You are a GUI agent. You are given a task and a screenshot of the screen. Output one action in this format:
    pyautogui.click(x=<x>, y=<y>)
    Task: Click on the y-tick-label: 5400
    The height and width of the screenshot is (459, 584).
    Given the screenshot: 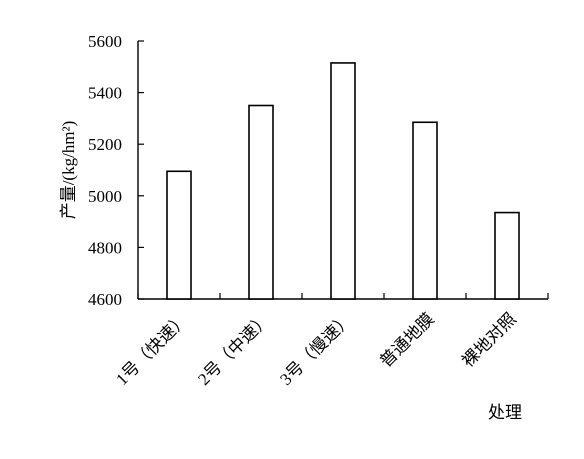 What is the action you would take?
    pyautogui.click(x=105, y=93)
    